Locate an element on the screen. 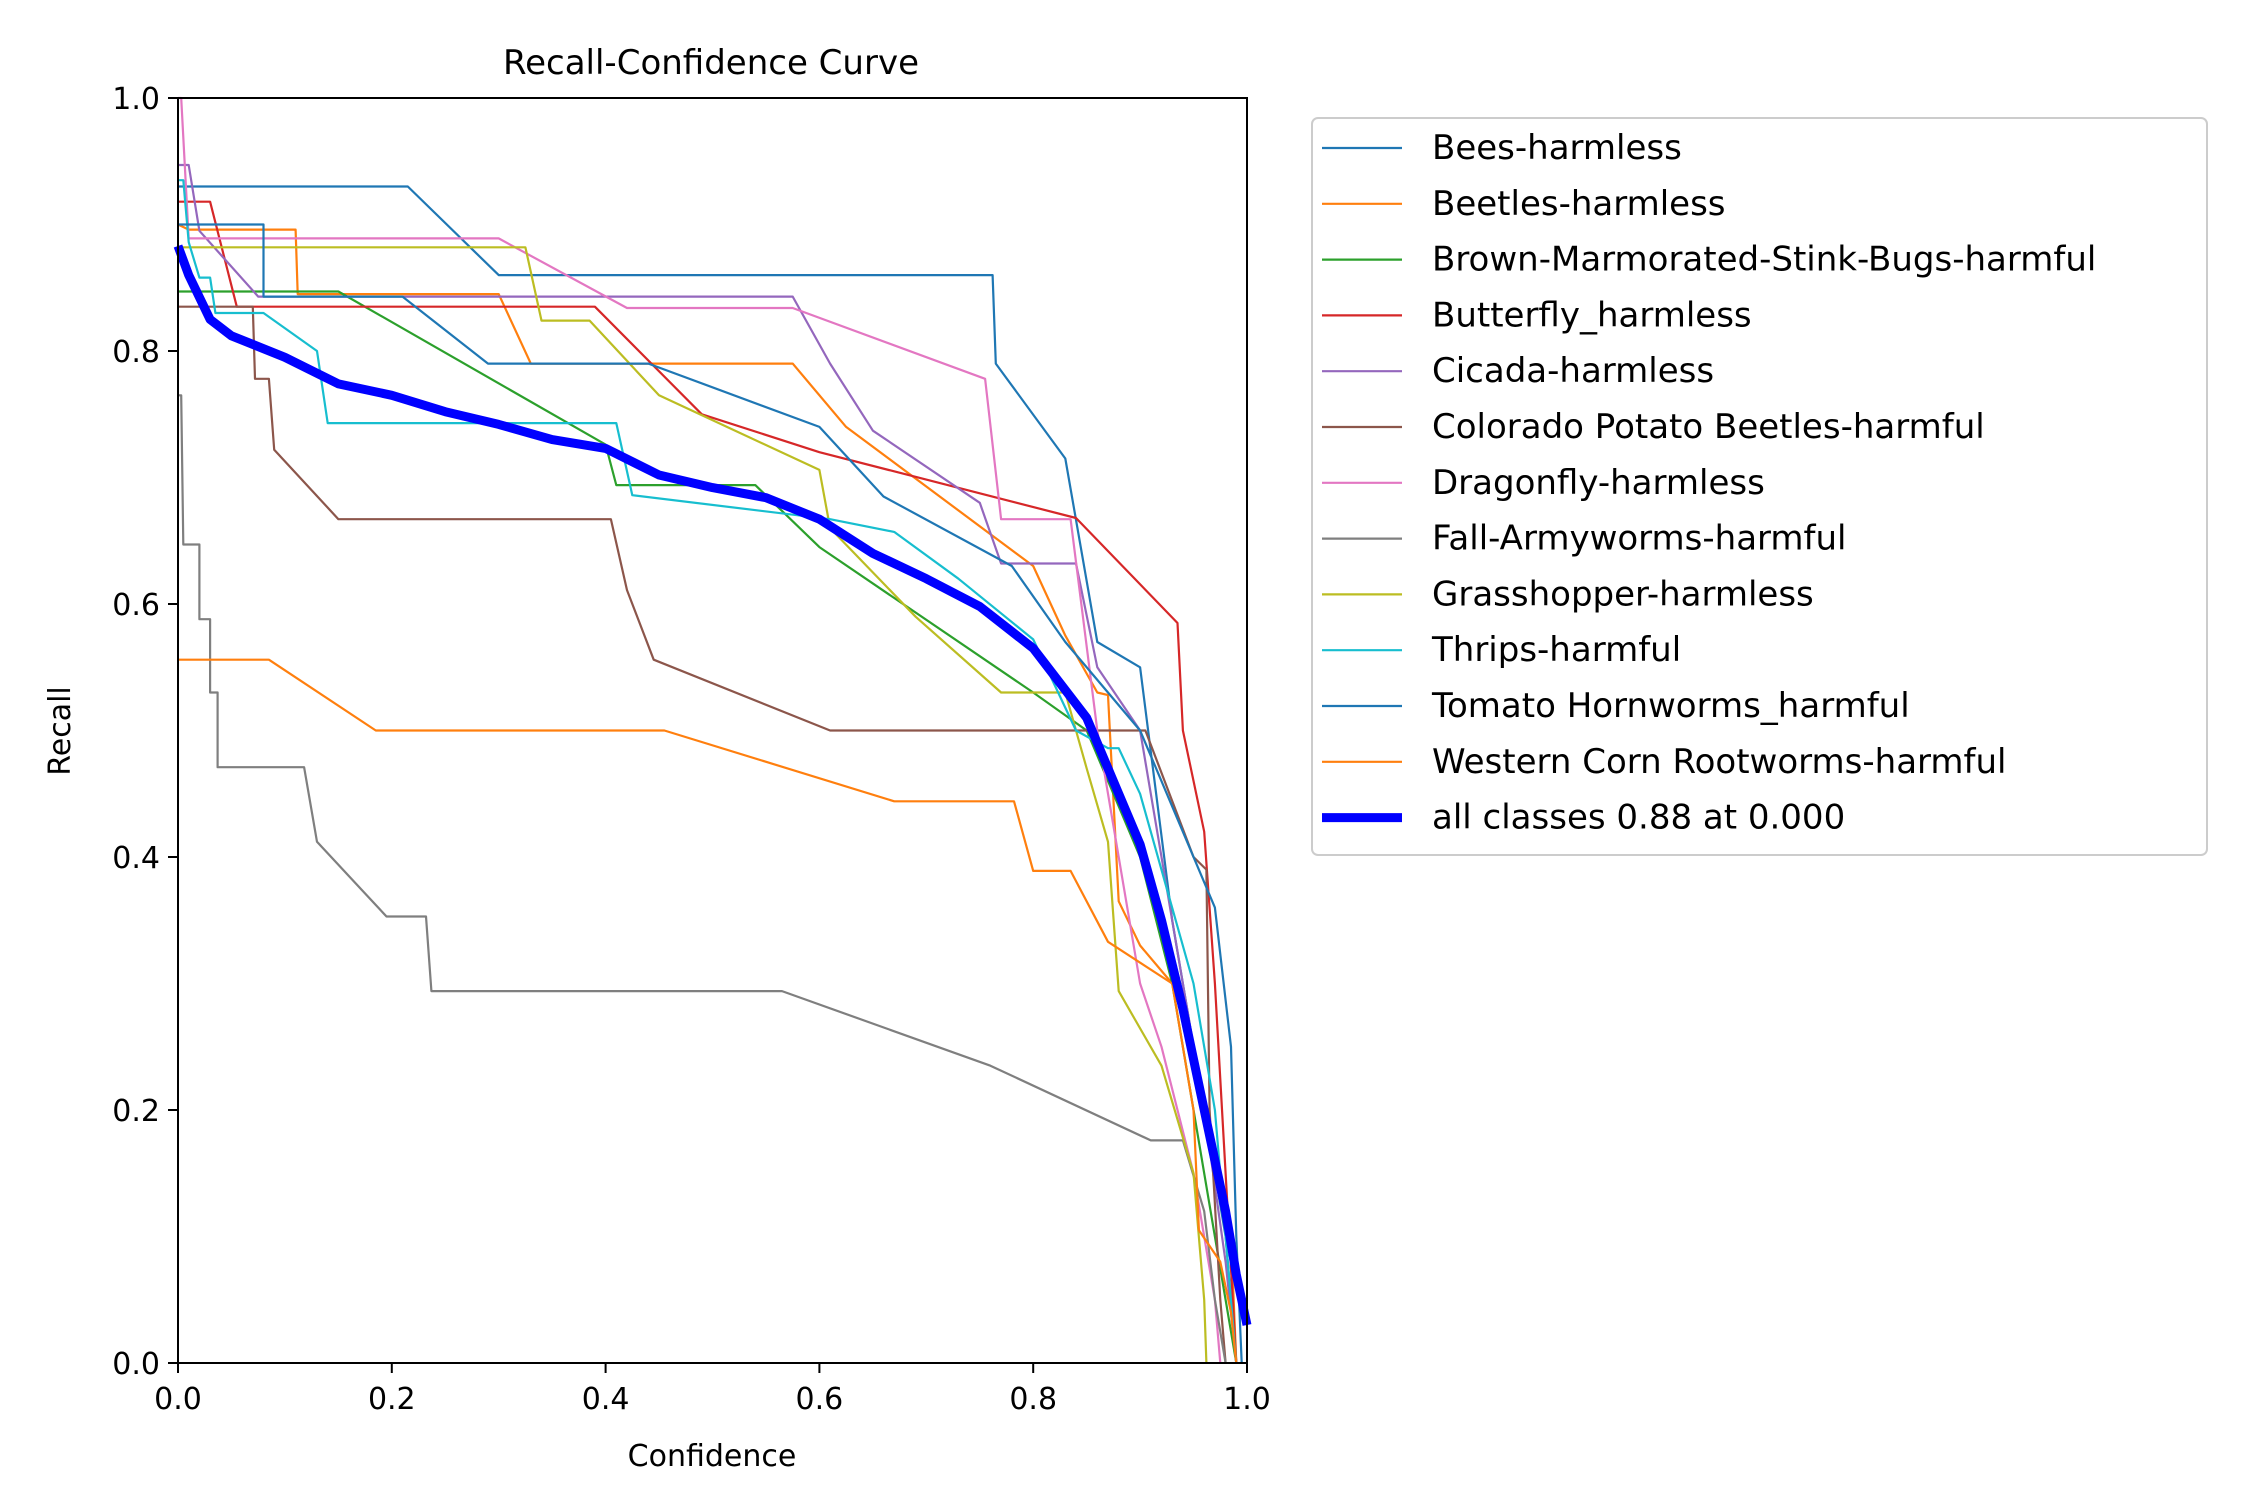  legend-label: Colorado Potato Beetles-harmful is located at coordinates (1708, 427).